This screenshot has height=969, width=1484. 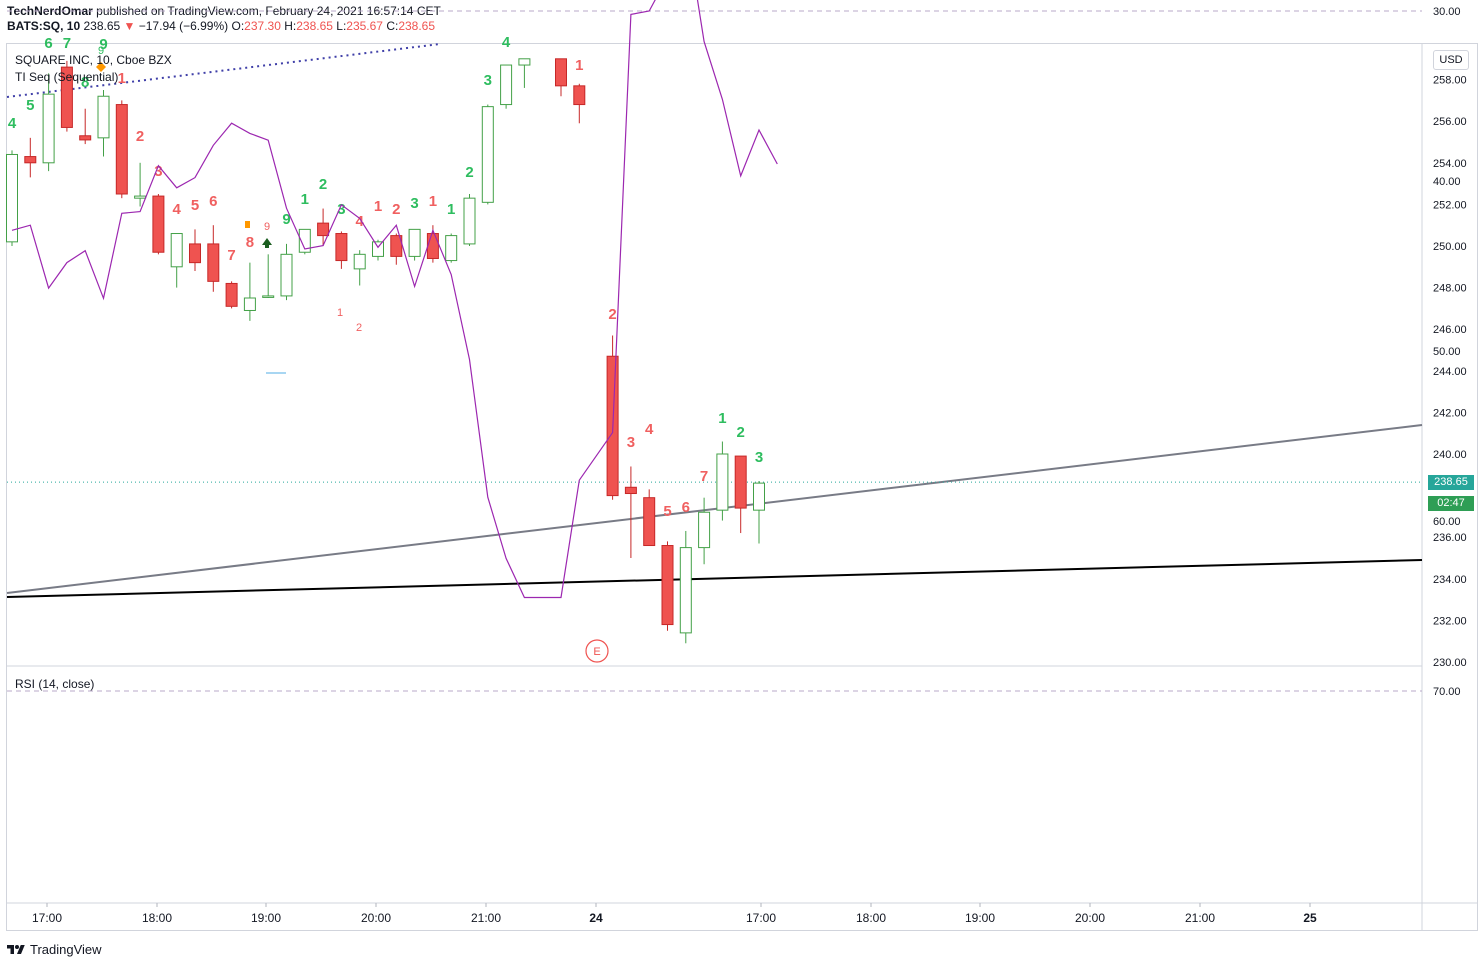 I want to click on setup-diamond-icon, so click(x=101, y=67).